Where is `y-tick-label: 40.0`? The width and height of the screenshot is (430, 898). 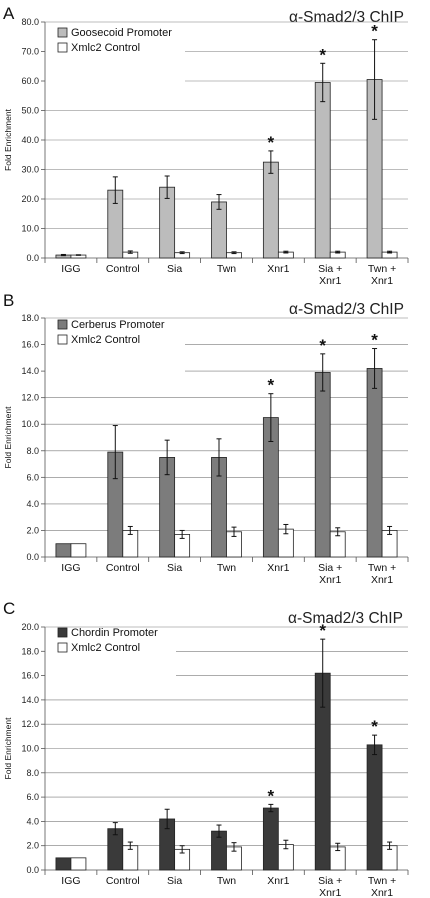
y-tick-label: 40.0 is located at coordinates (30, 140).